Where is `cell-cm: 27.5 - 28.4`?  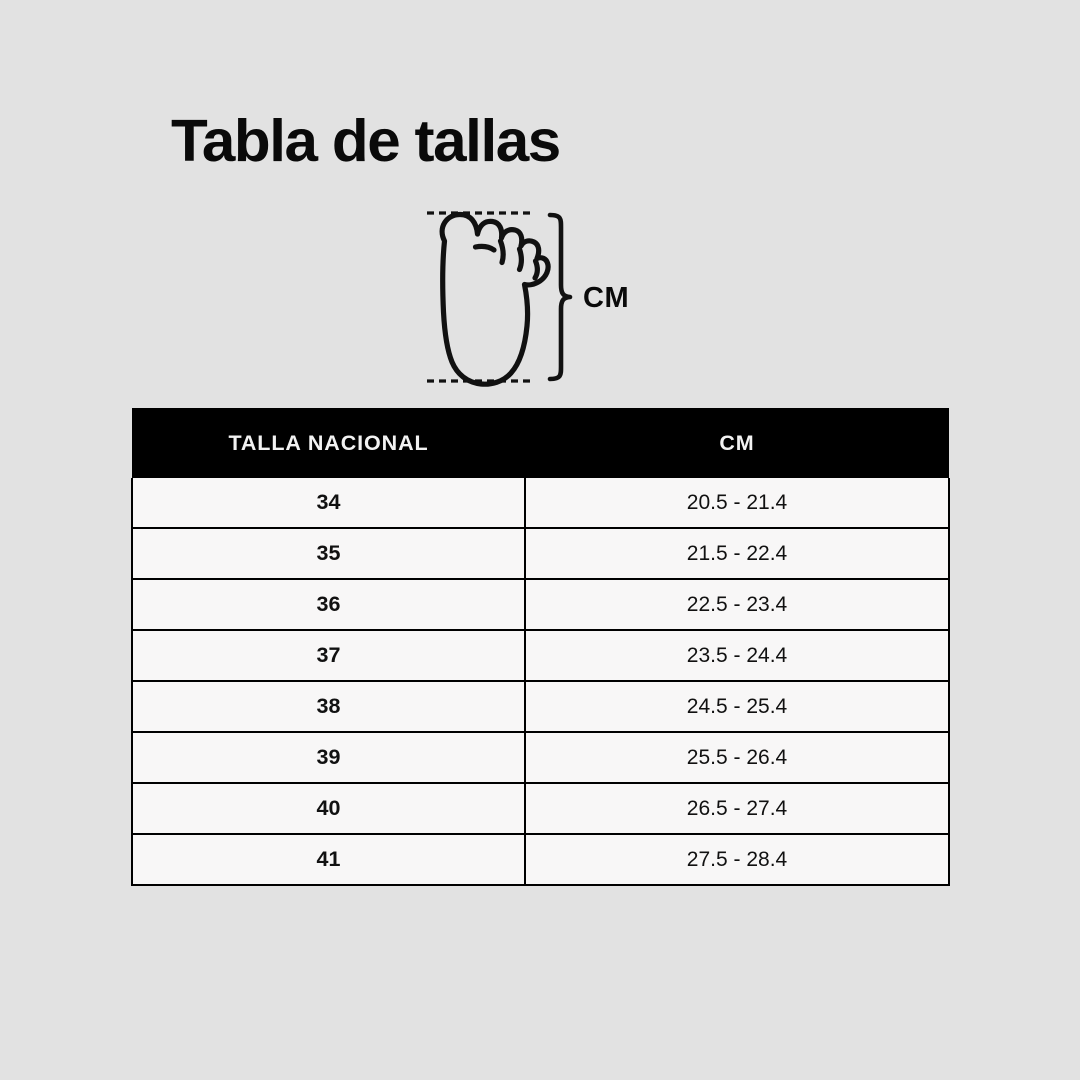
cell-cm: 27.5 - 28.4 is located at coordinates (737, 860).